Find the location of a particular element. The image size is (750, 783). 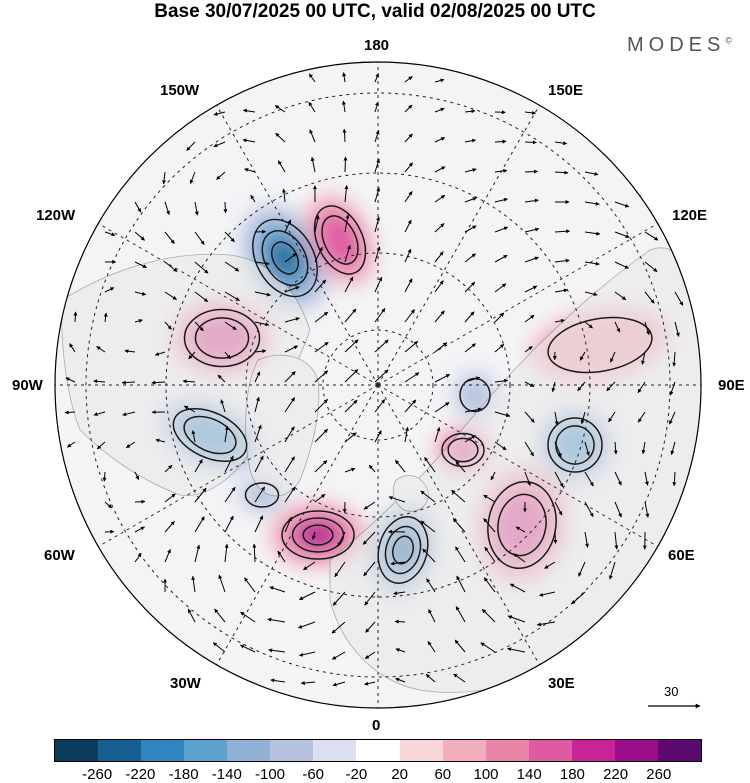

colorbar-tick-label: 220 is located at coordinates (616, 774).